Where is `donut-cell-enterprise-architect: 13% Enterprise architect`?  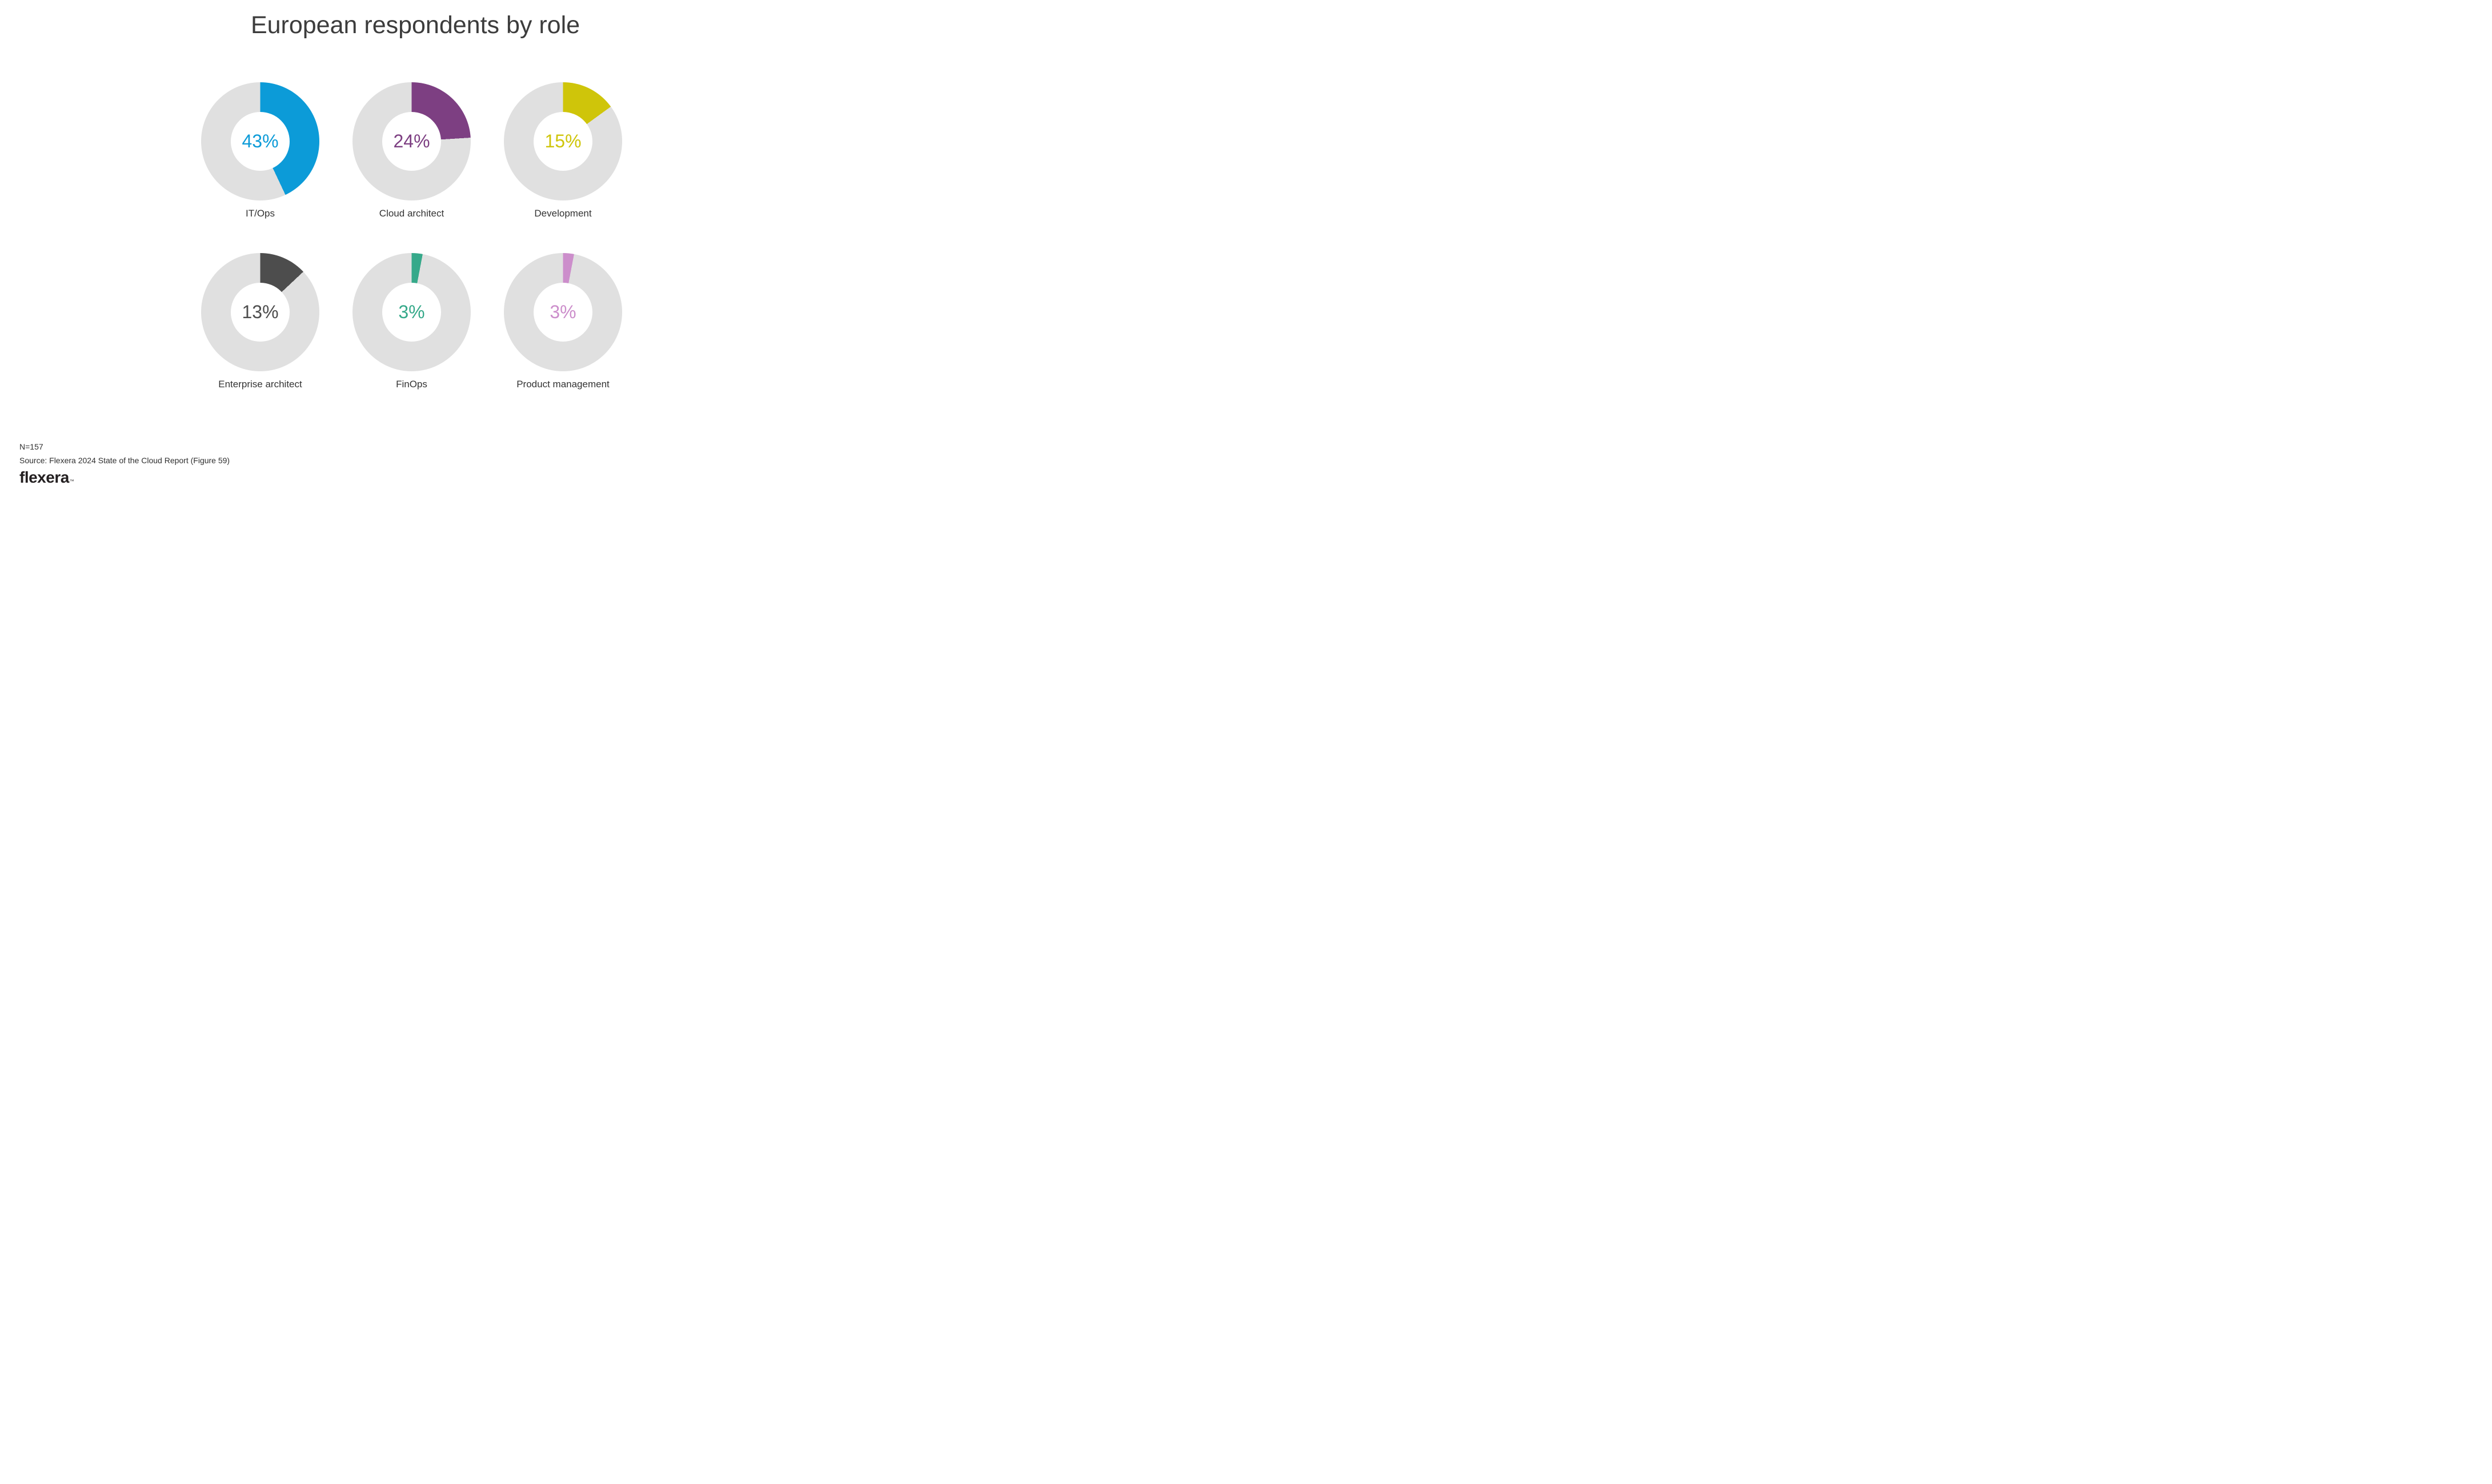 donut-cell-enterprise-architect: 13% Enterprise architect is located at coordinates (260, 321).